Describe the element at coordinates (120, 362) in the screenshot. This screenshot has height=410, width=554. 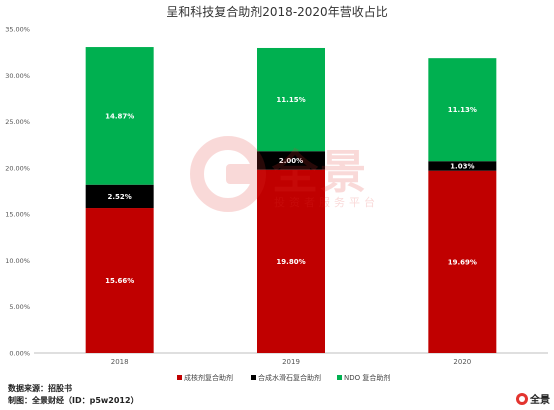
I see `x-tick-label: 2018` at that location.